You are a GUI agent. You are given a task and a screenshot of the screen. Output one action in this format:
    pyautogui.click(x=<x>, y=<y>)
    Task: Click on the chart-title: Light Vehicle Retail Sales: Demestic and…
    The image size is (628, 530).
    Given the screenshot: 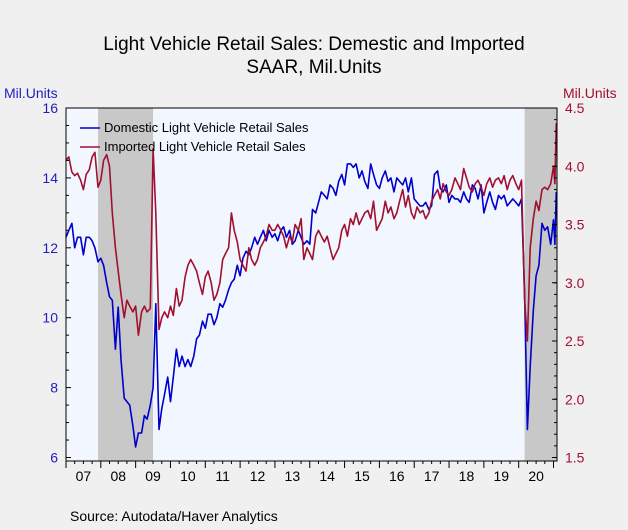 What is the action you would take?
    pyautogui.click(x=314, y=44)
    